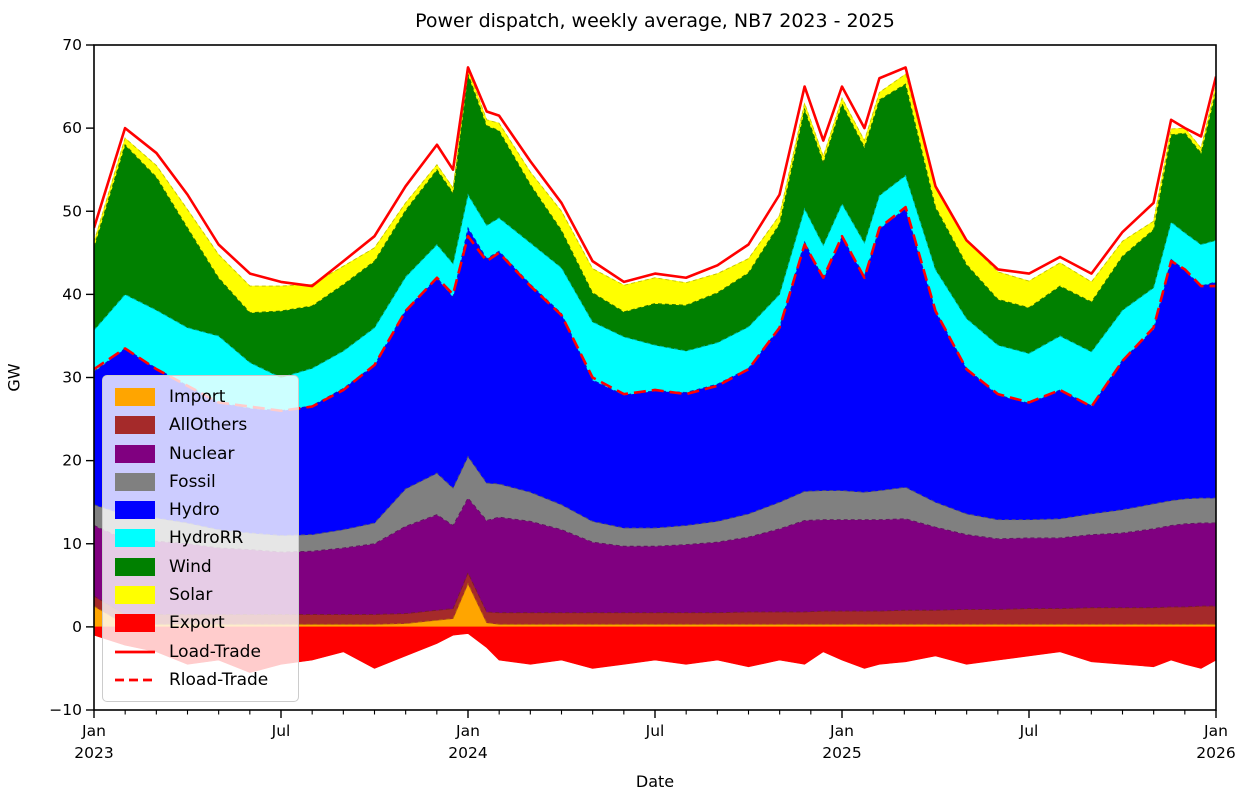 This screenshot has height=807, width=1253. I want to click on legend-swatch-hydro, so click(135, 510).